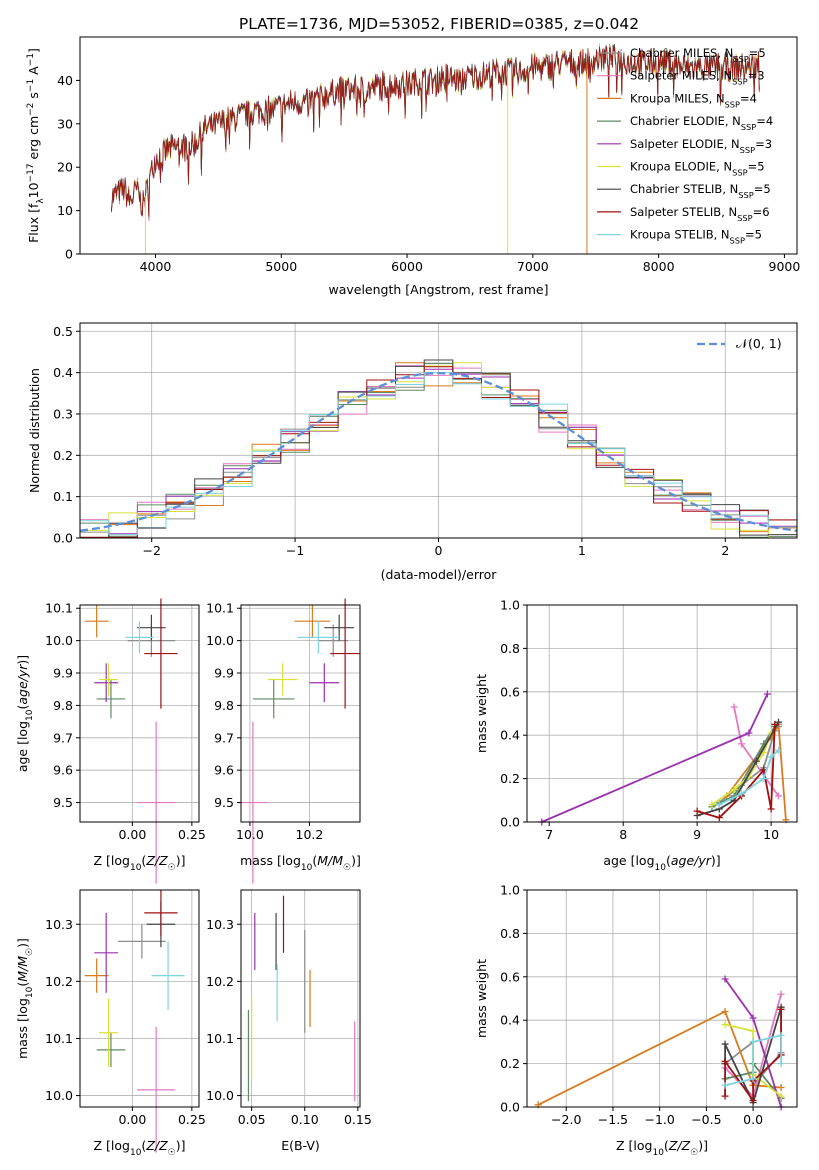  I want to click on residuals-ytick-label: 0.4, so click(63, 372).